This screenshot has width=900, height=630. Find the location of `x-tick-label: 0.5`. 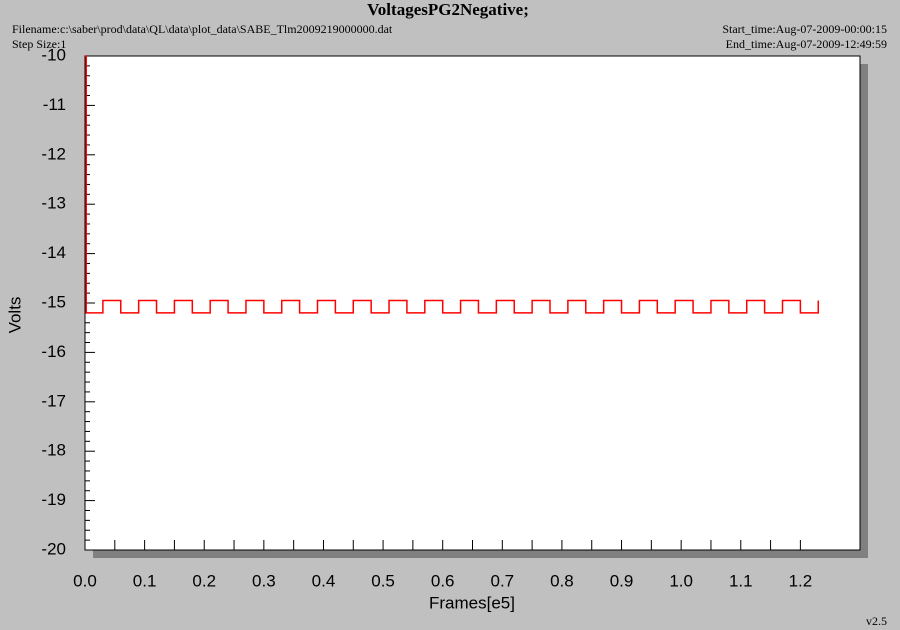

x-tick-label: 0.5 is located at coordinates (383, 580).